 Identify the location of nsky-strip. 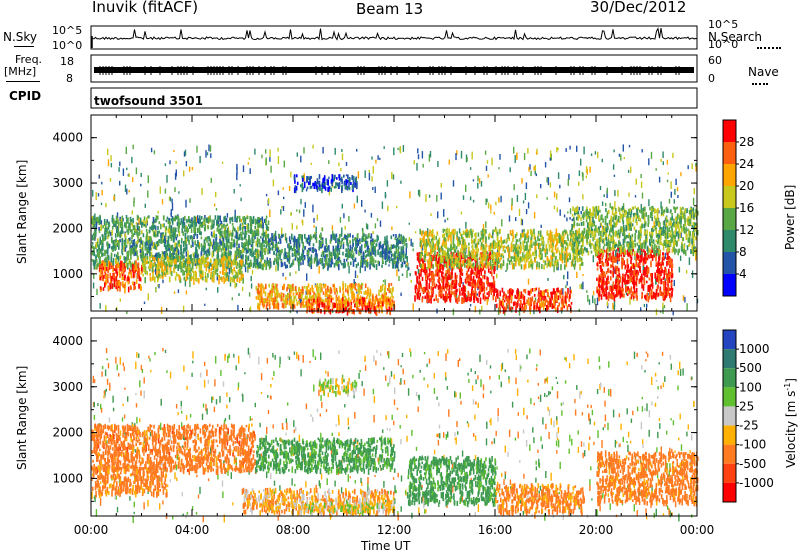
(394, 37).